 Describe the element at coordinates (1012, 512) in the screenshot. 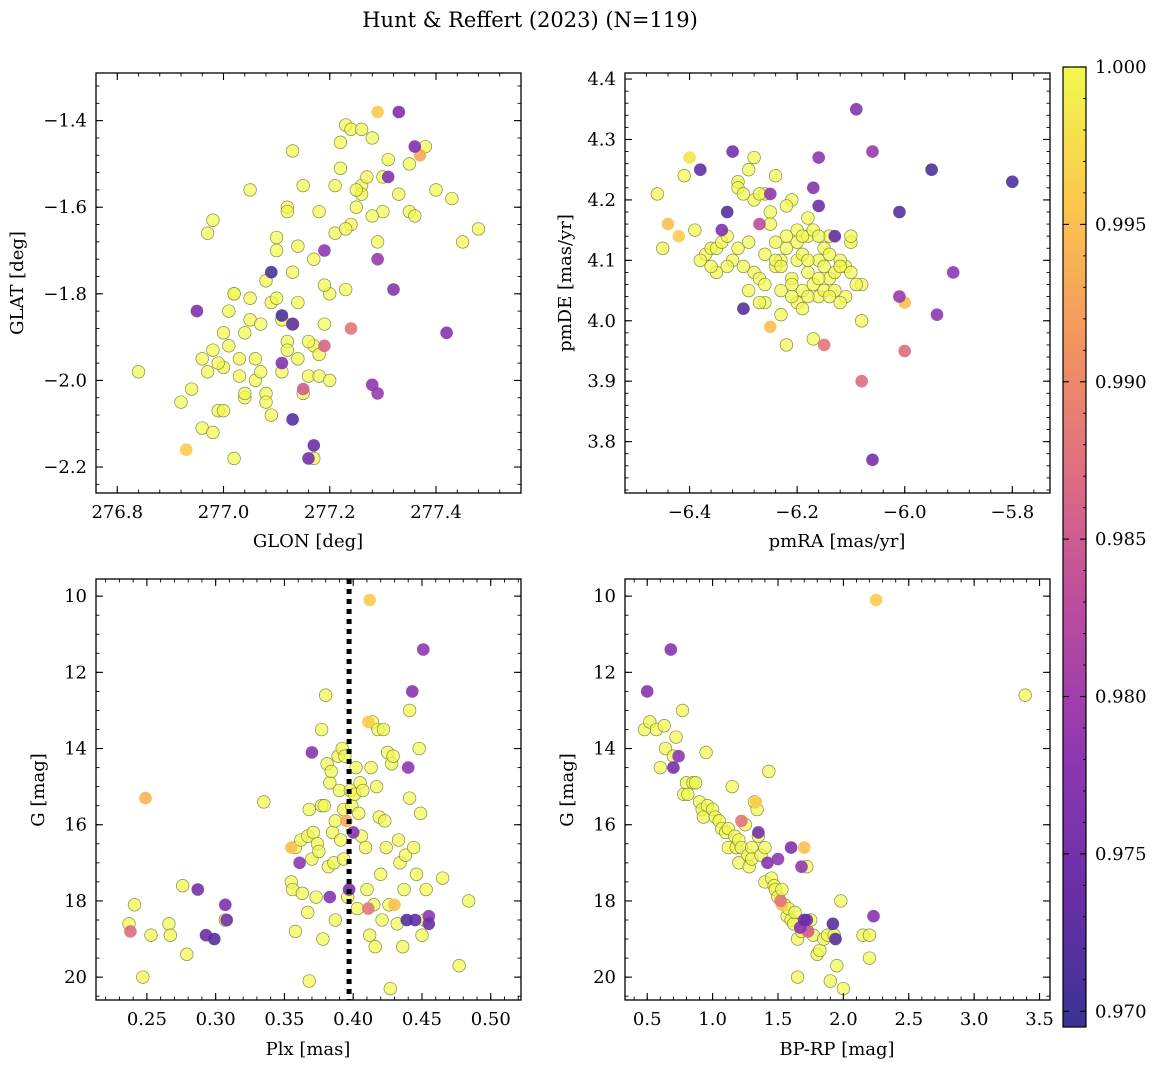

I see `x-tick-label: −5.8` at that location.